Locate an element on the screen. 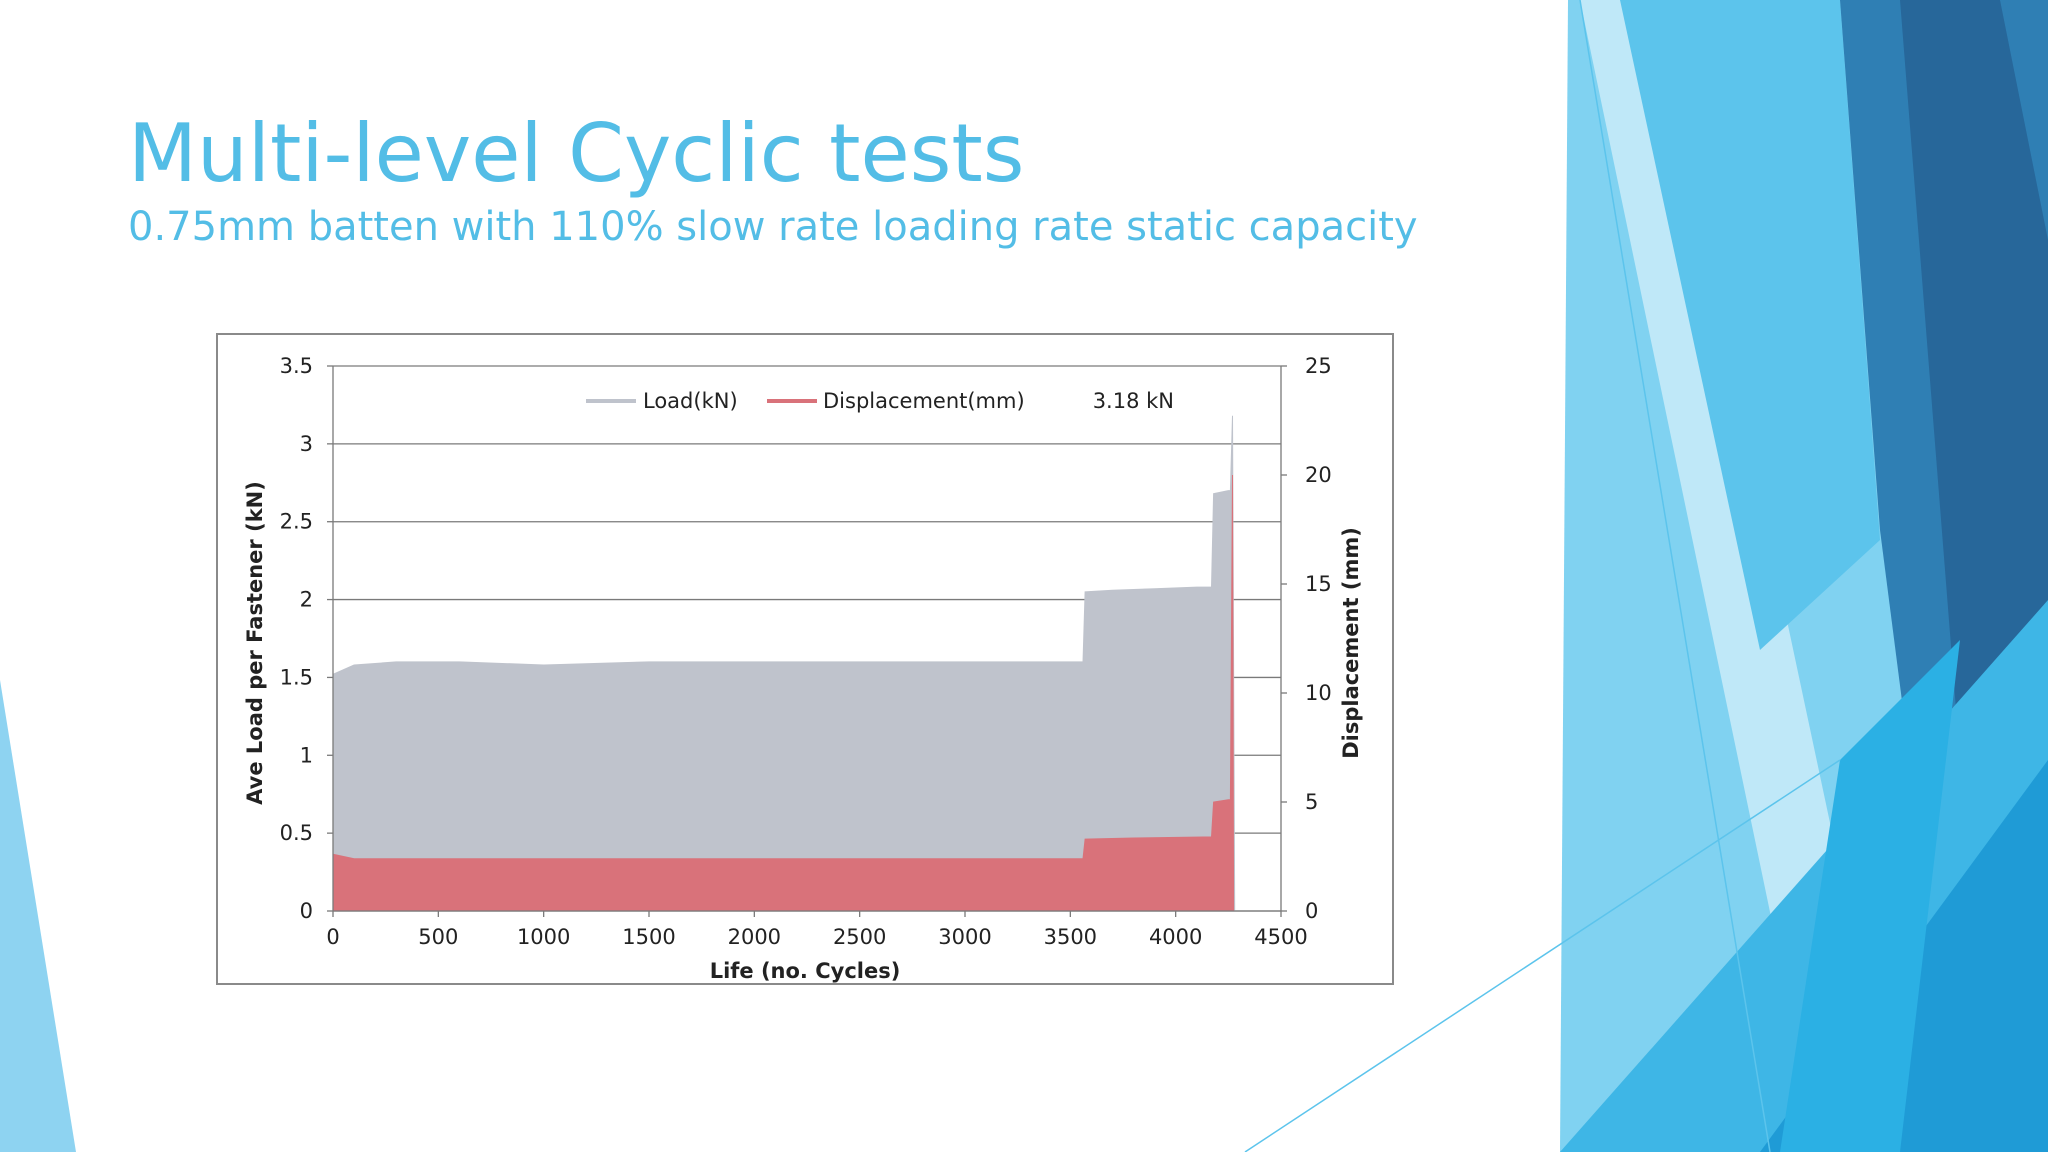  y-tick-label: 0 is located at coordinates (306, 911).